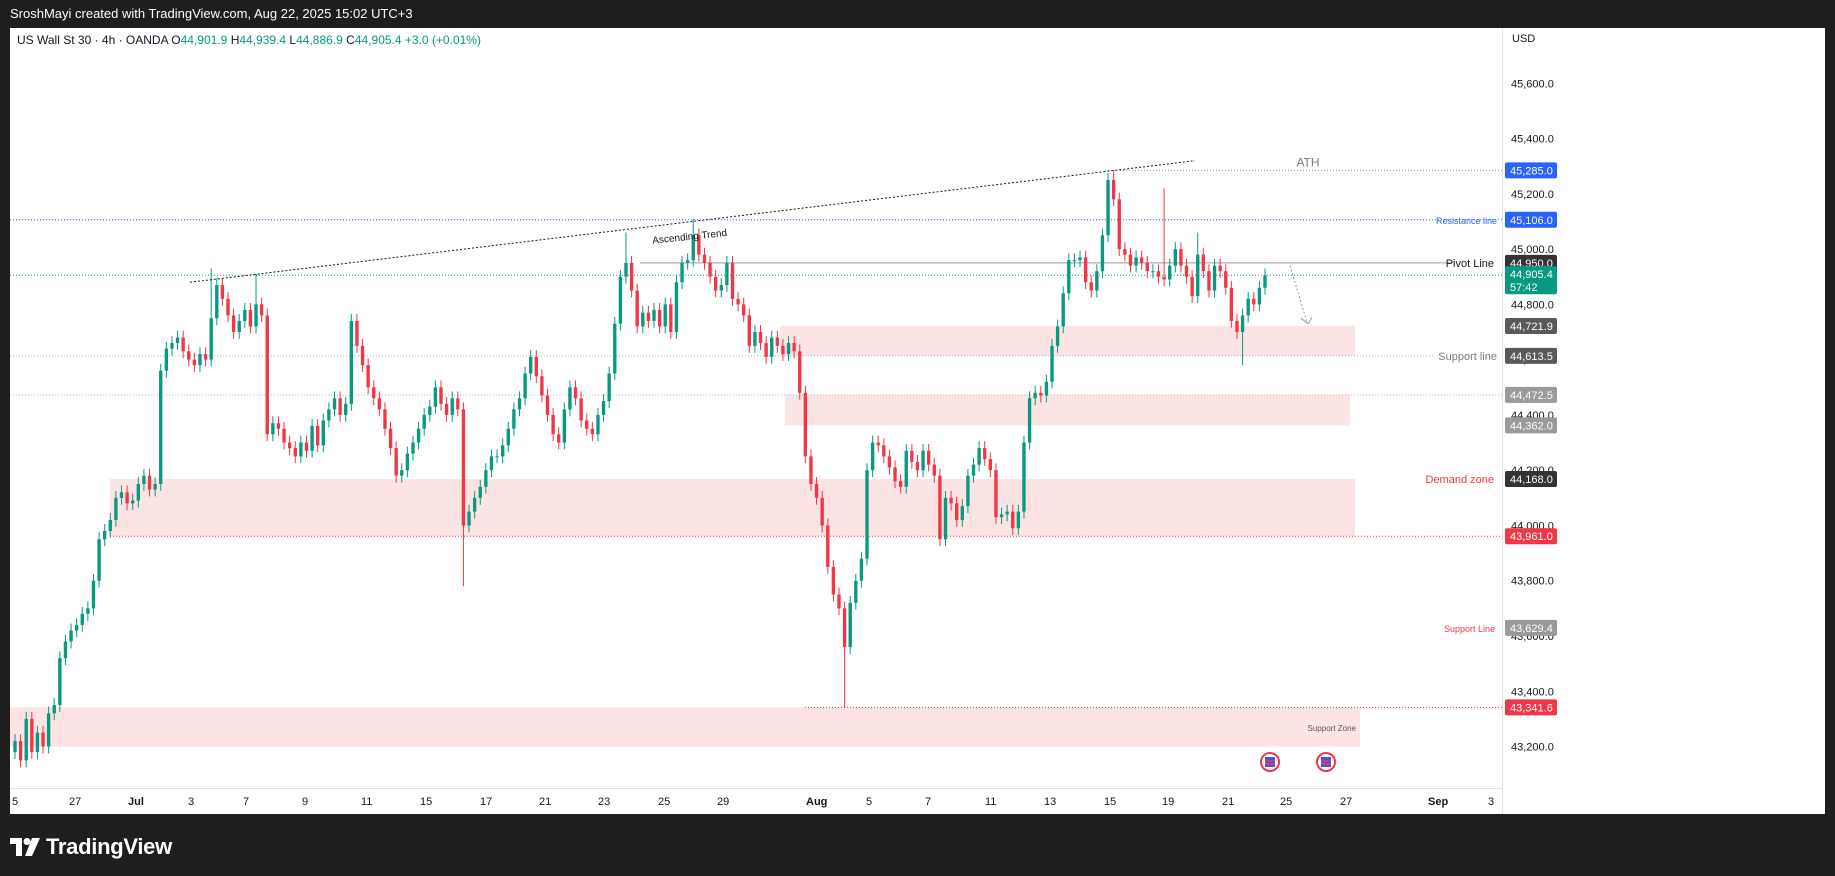 This screenshot has width=1835, height=876. I want to click on price-label-badge, so click(1531, 536).